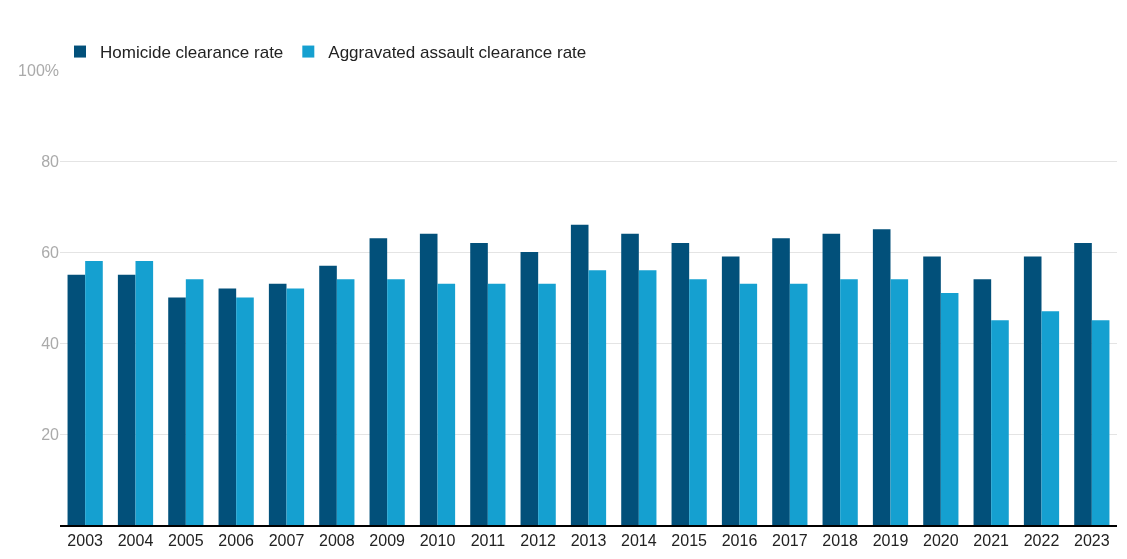  Describe the element at coordinates (85, 540) in the screenshot. I see `x-tick-label: 2003` at that location.